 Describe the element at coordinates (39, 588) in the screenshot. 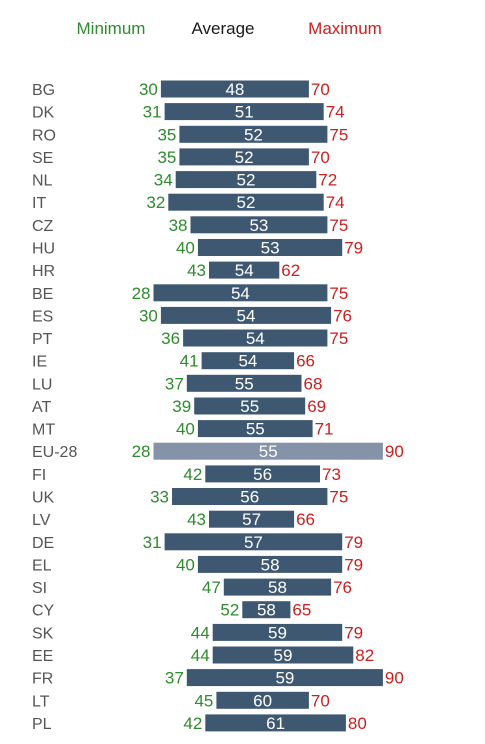

I see `category-label: SI` at that location.